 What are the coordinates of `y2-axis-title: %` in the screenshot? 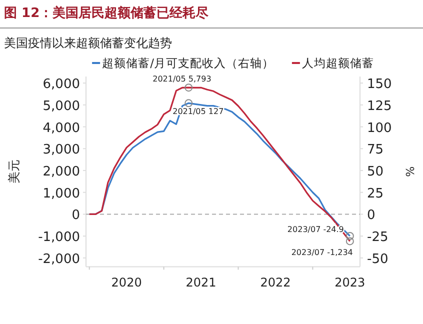 It's located at (409, 171).